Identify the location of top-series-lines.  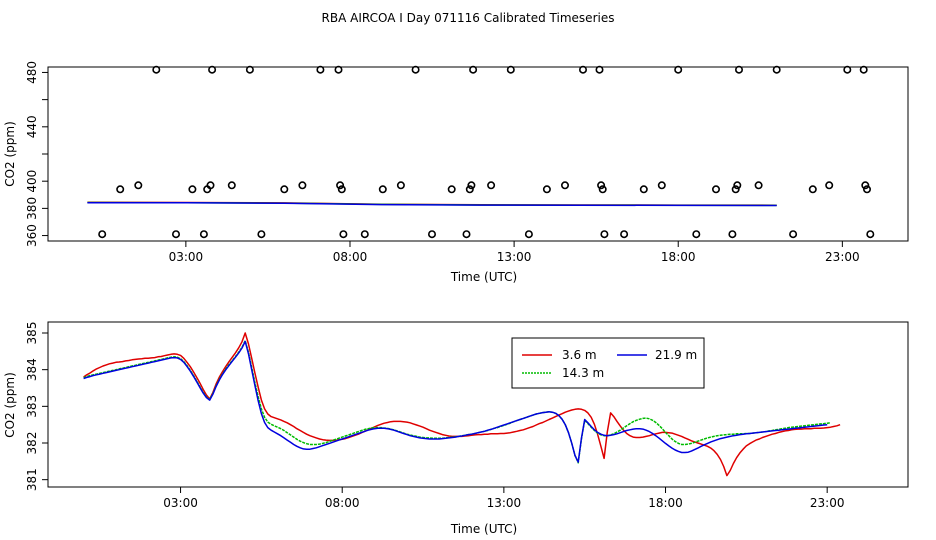
(432, 204).